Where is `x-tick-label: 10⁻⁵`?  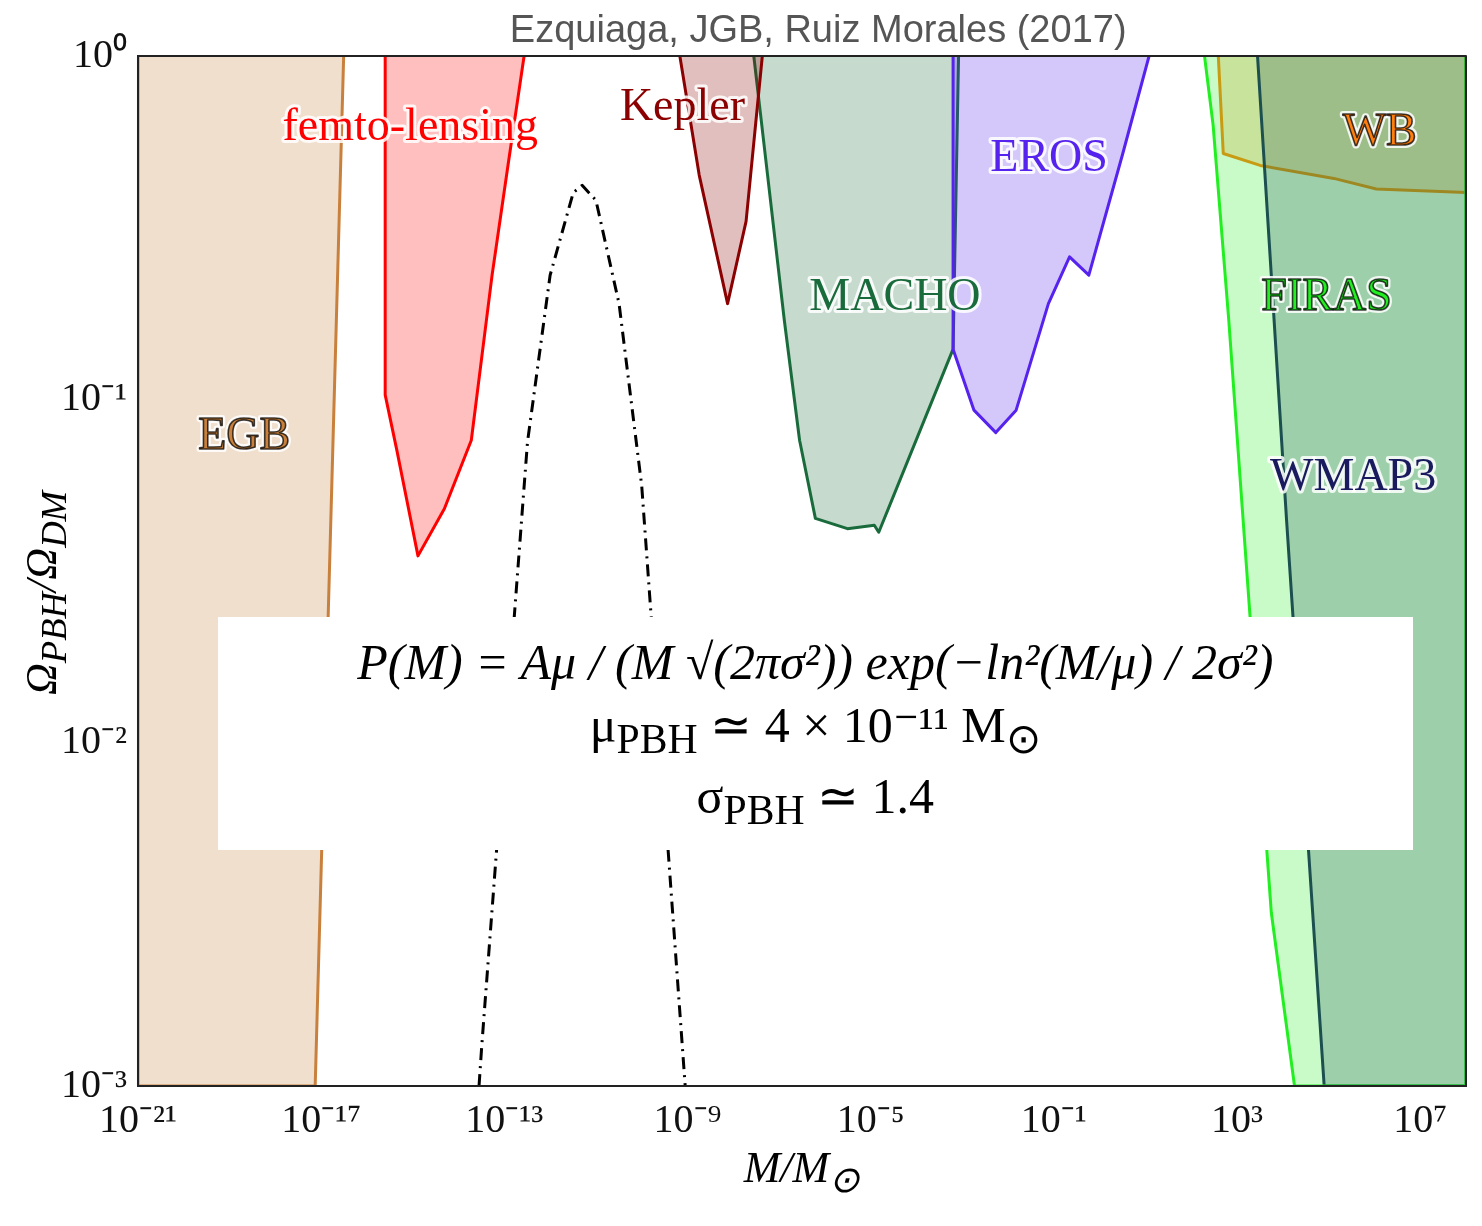
x-tick-label: 10⁻⁵ is located at coordinates (870, 1118).